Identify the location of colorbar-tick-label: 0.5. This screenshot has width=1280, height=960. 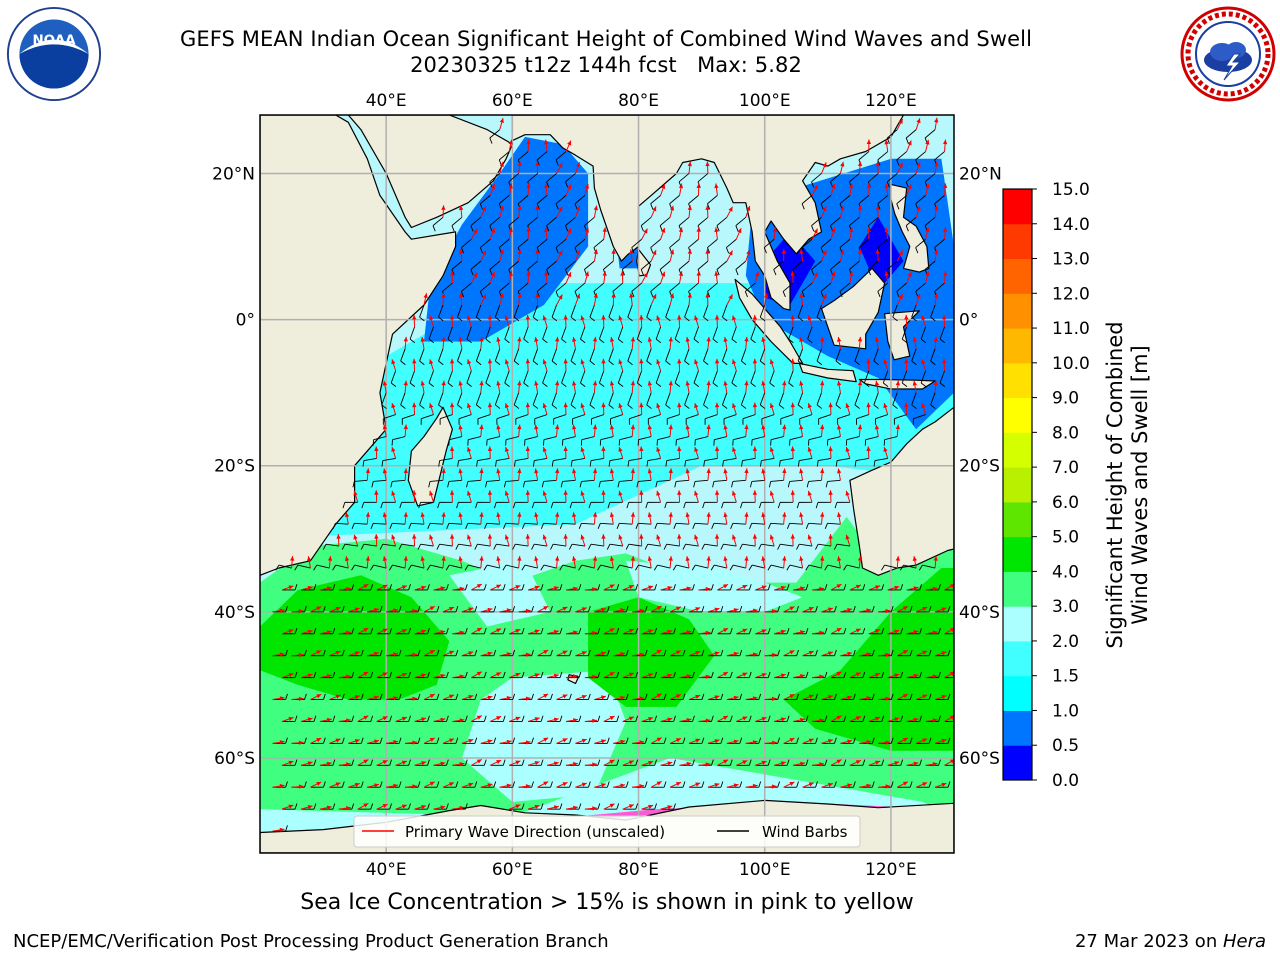
(1065, 746).